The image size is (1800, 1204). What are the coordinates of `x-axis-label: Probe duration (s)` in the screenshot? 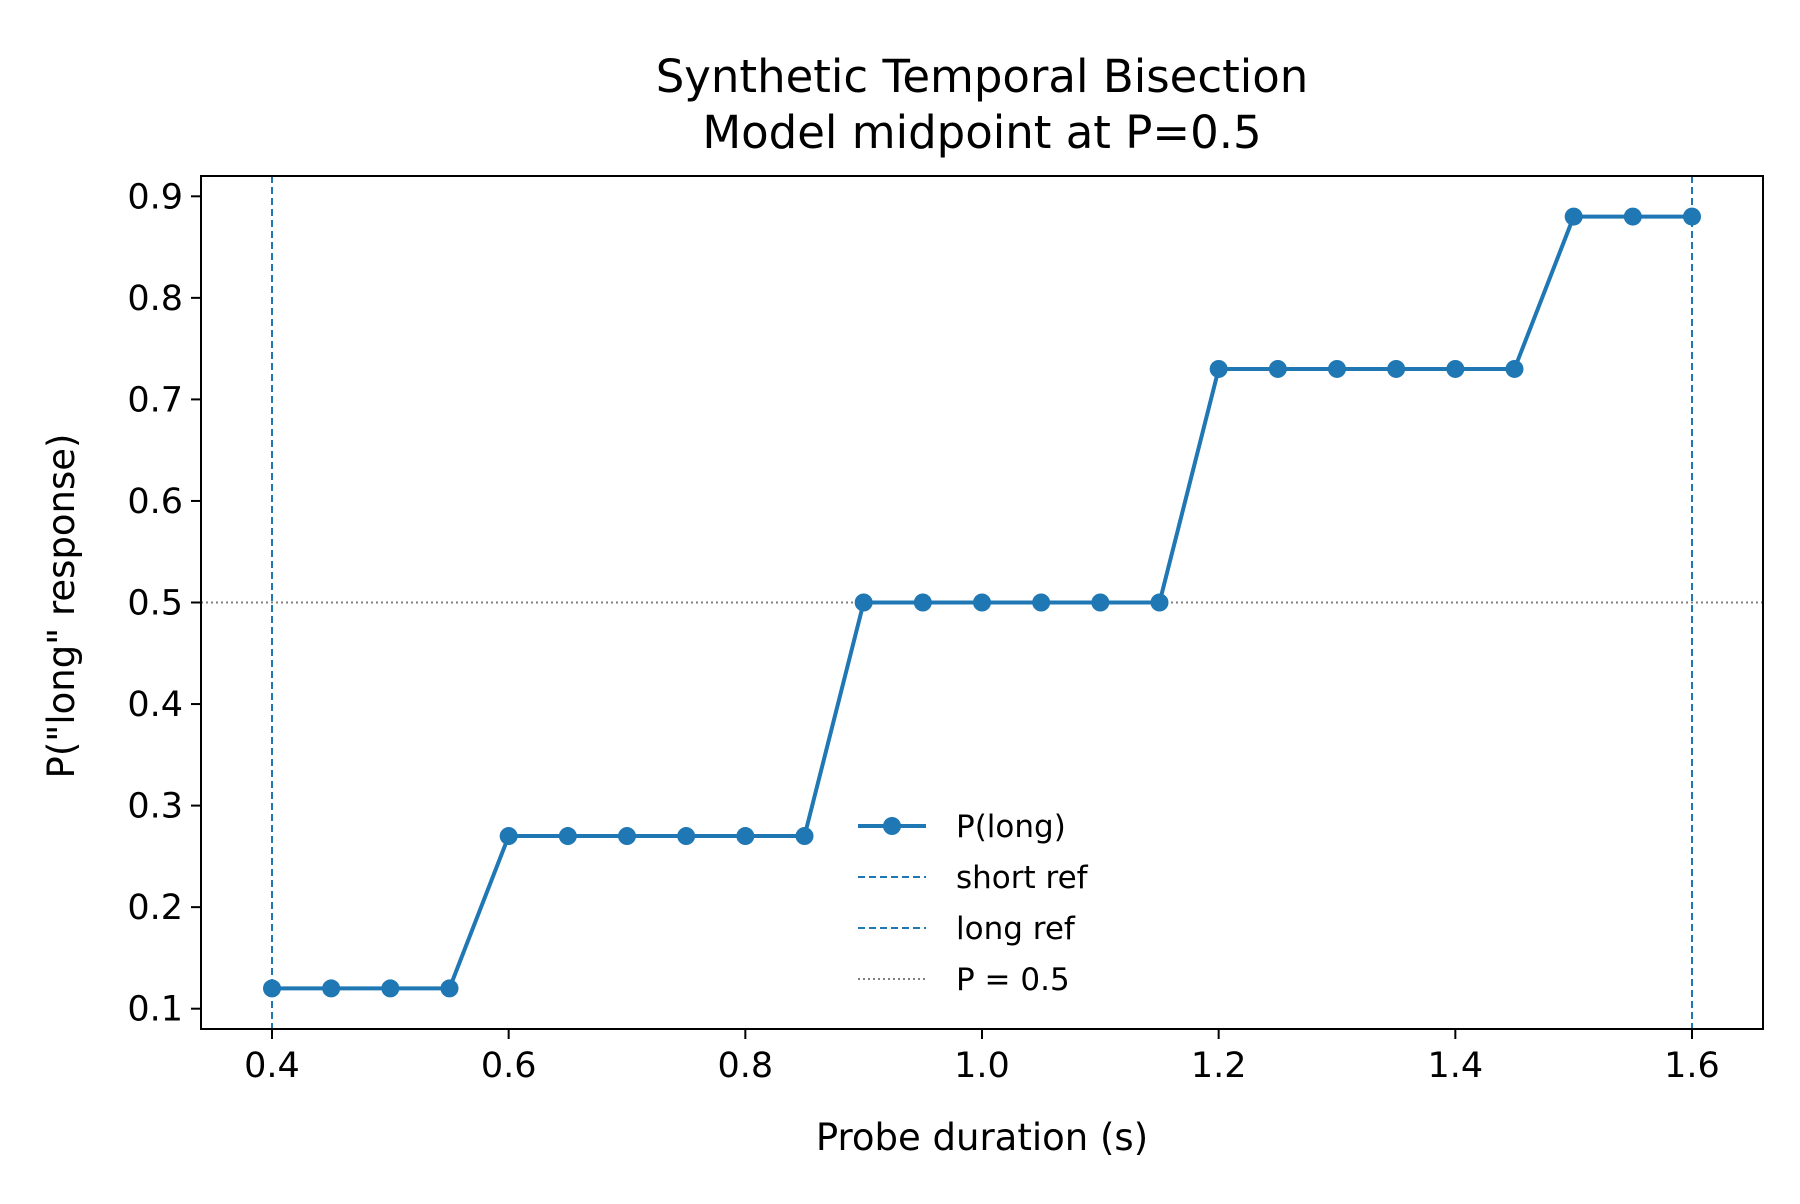 It's located at (982, 1137).